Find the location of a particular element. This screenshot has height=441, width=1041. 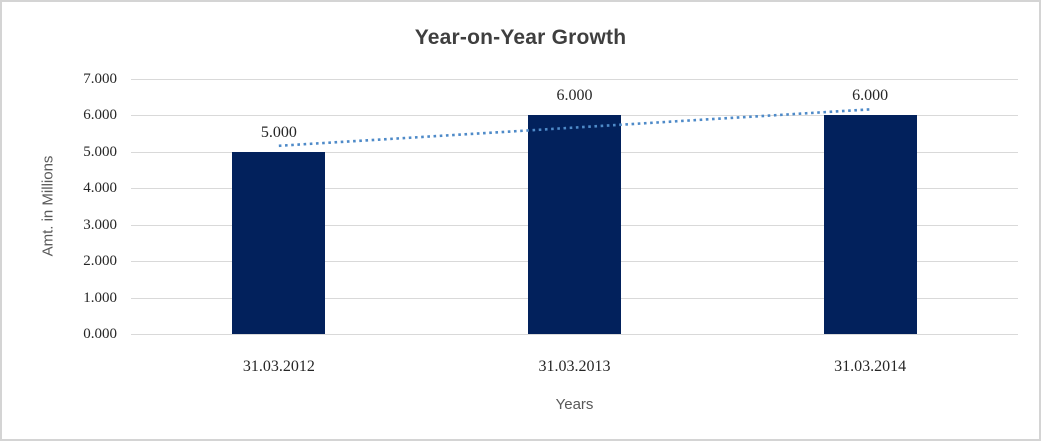

y-axis-tick-label: 4.000 is located at coordinates (100, 188).